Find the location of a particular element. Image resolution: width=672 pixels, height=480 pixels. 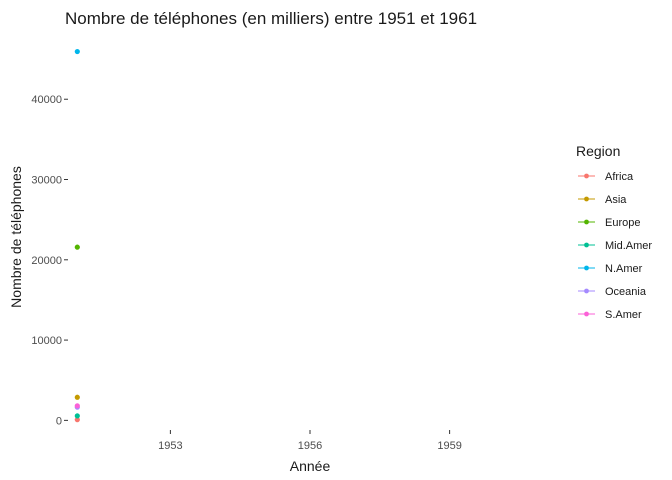

x-axis-title: Année is located at coordinates (310, 466).